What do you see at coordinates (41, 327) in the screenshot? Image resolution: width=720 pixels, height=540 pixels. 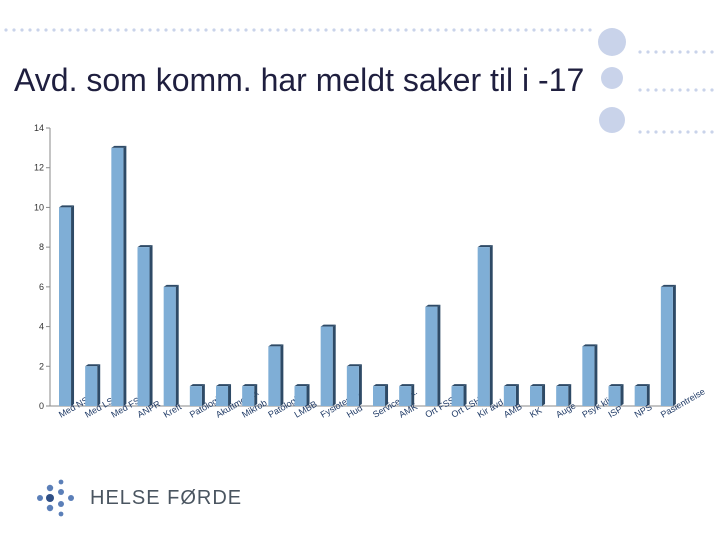 I see `y-tick-label: 4` at bounding box center [41, 327].